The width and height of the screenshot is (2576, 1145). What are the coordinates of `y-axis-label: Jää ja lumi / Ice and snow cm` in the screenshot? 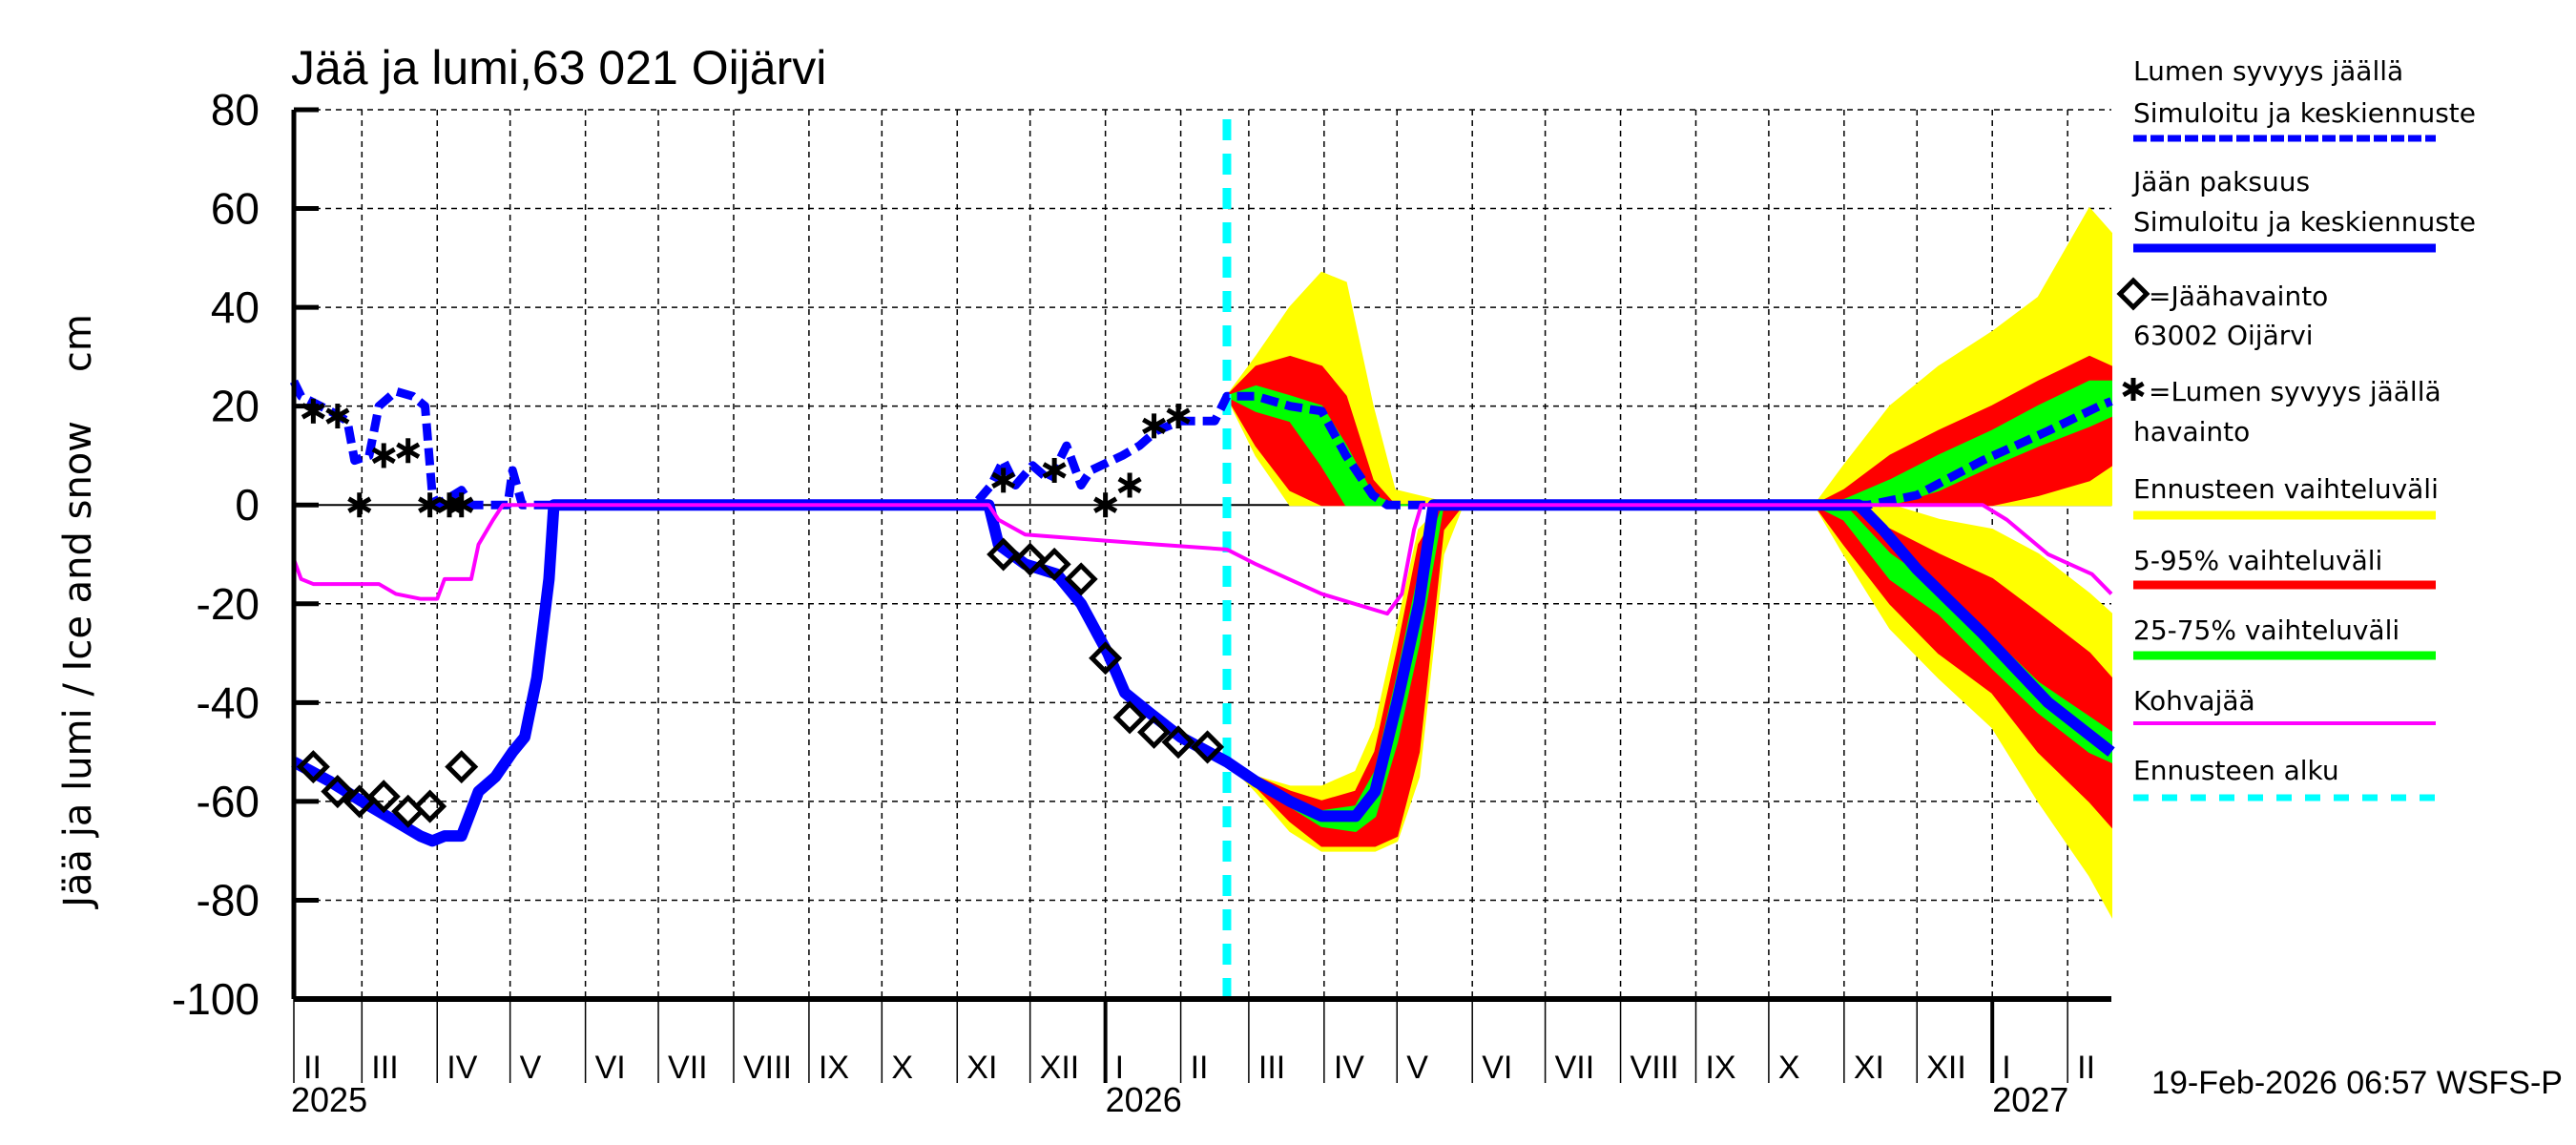 It's located at (78, 612).